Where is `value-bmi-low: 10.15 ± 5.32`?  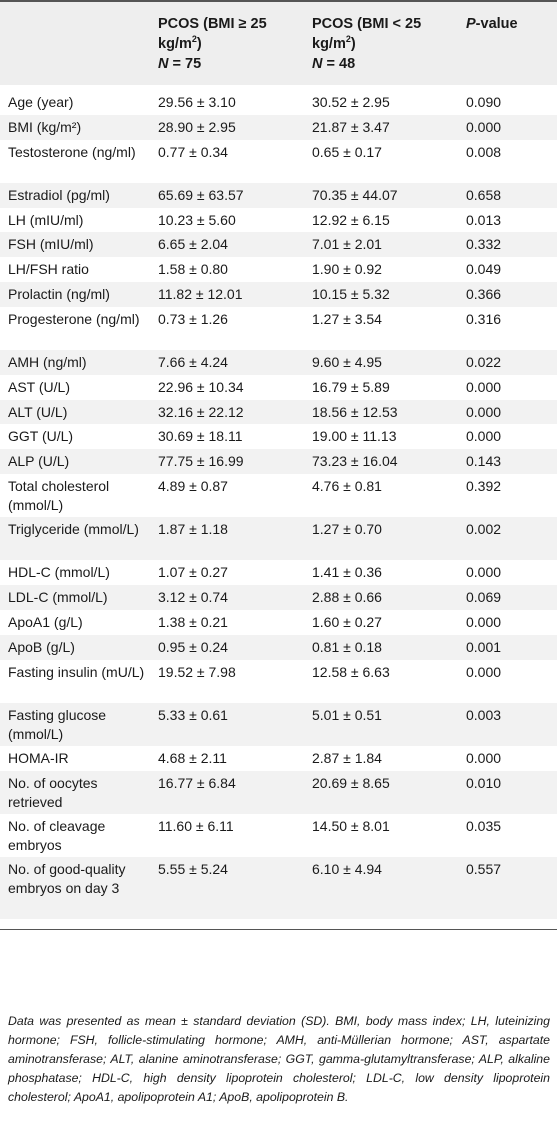 value-bmi-low: 10.15 ± 5.32 is located at coordinates (351, 294).